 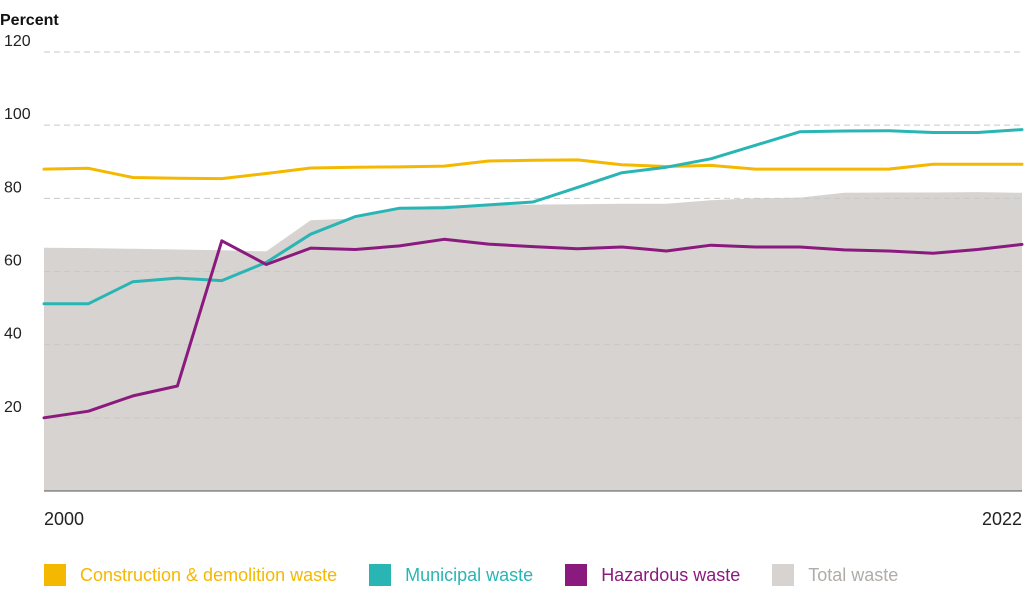 I want to click on legend-item: Municipal waste, so click(x=451, y=575).